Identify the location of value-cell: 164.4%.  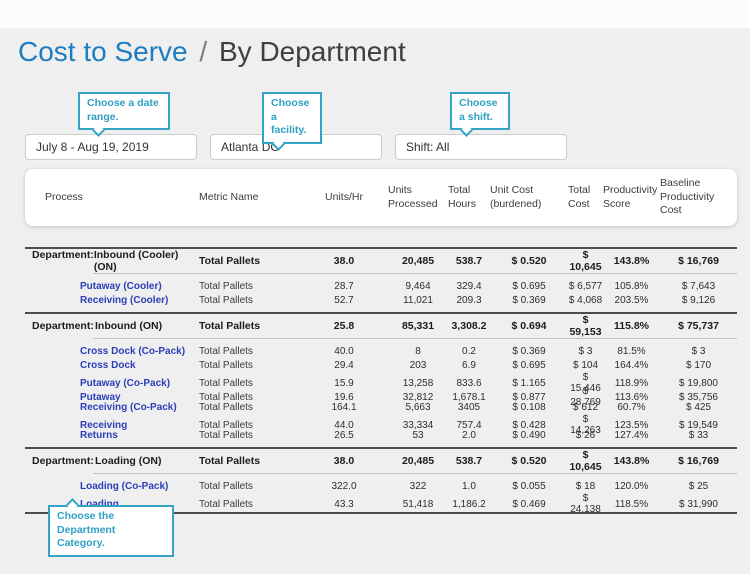
(631, 365).